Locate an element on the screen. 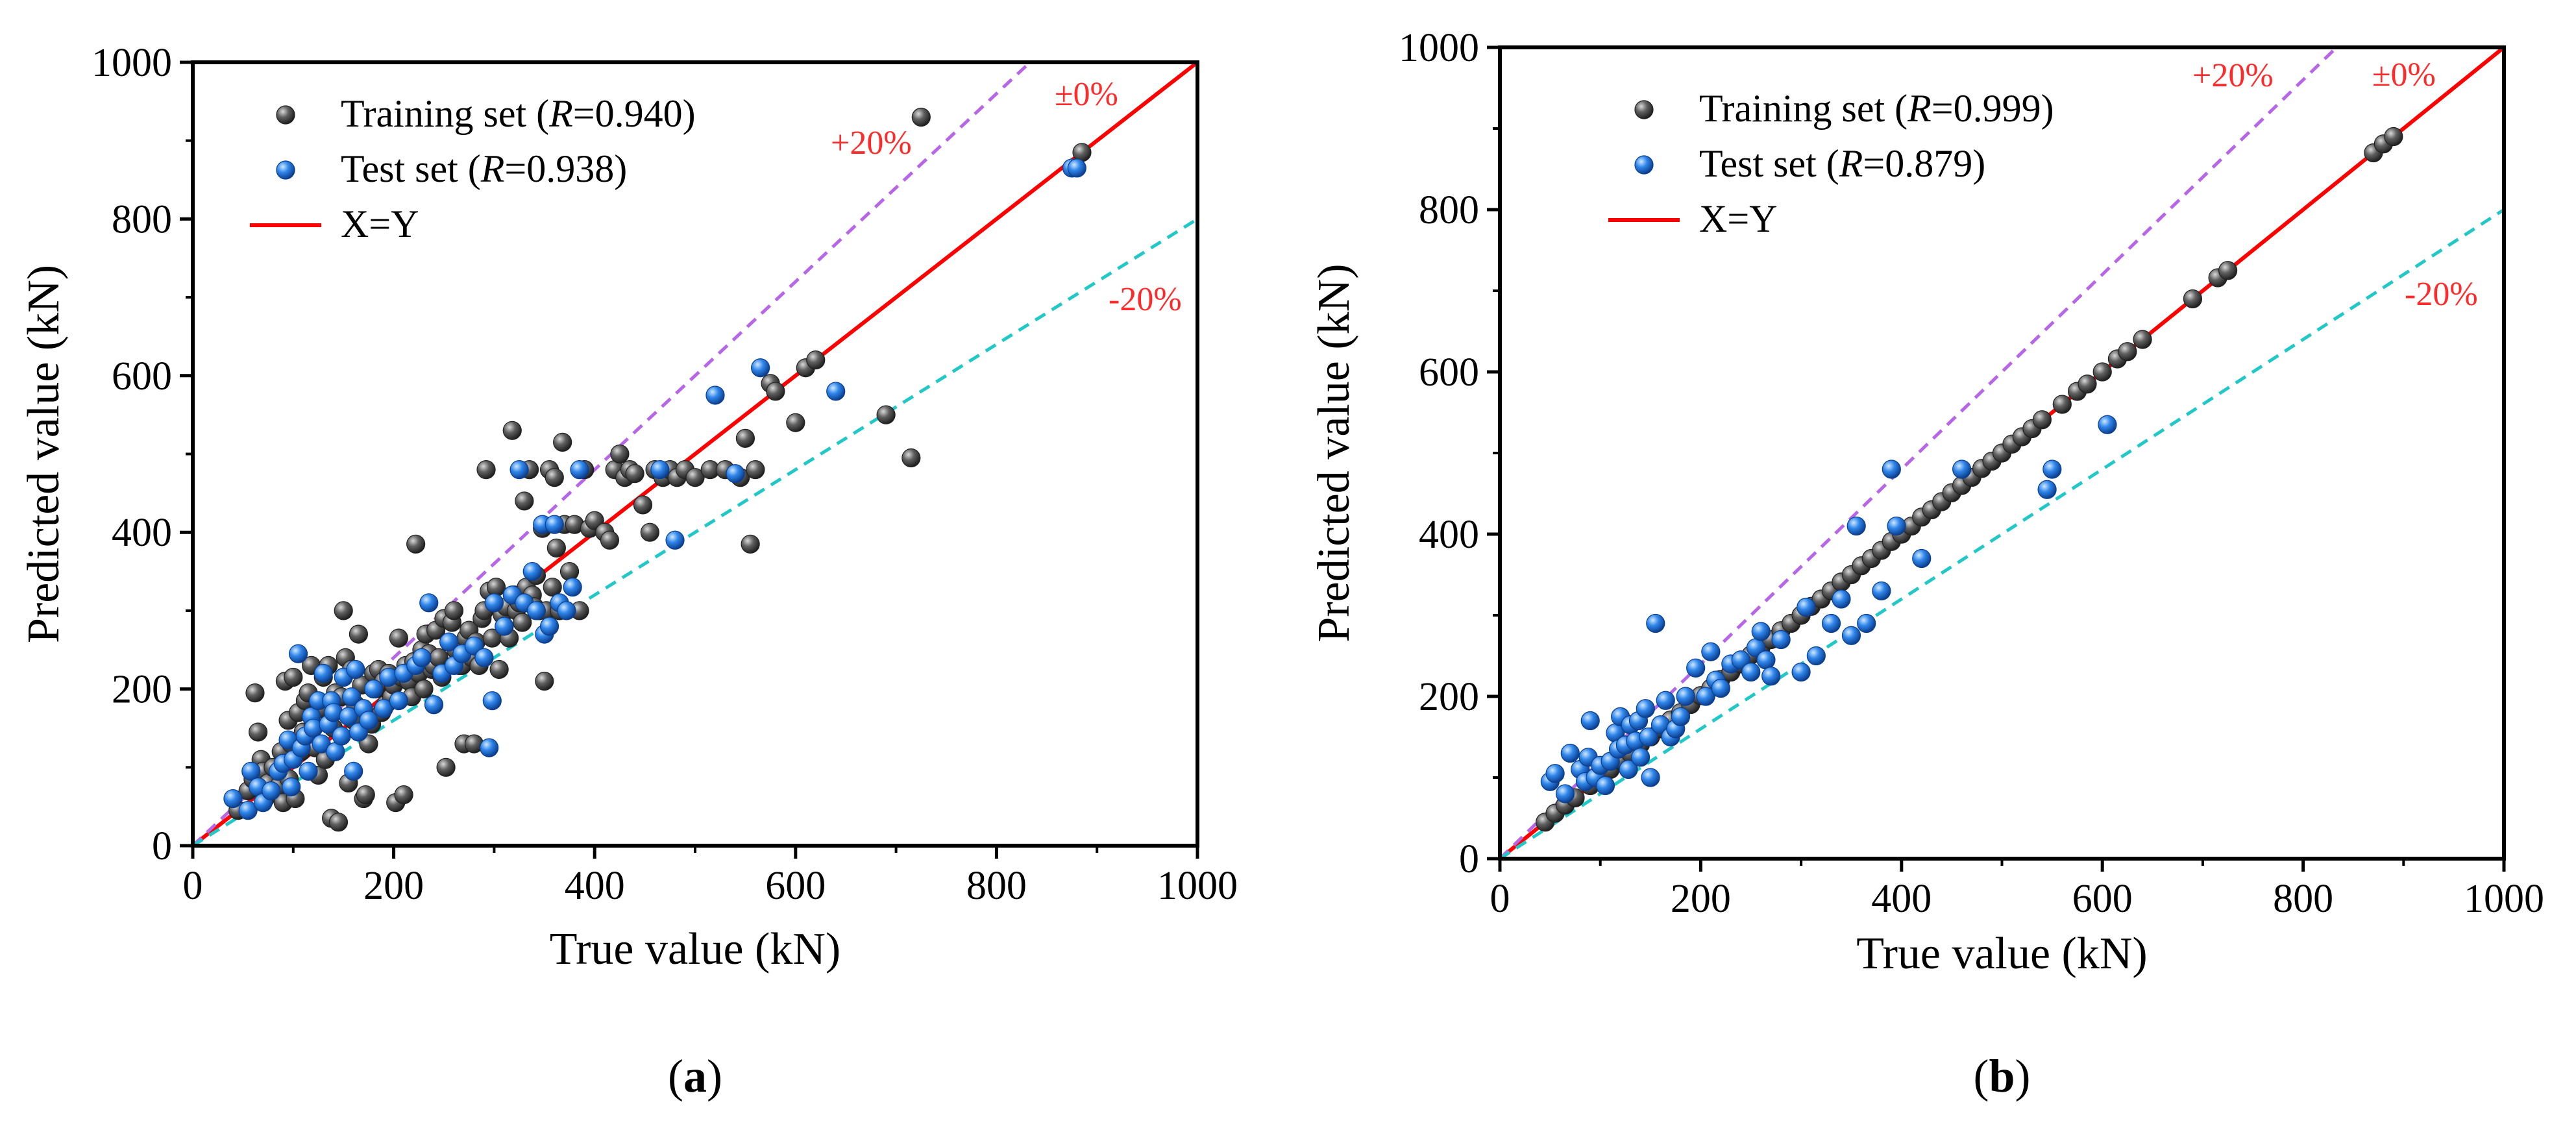 Image resolution: width=2576 pixels, height=1128 pixels. legend-entry: Training set (R=0.940) is located at coordinates (518, 113).